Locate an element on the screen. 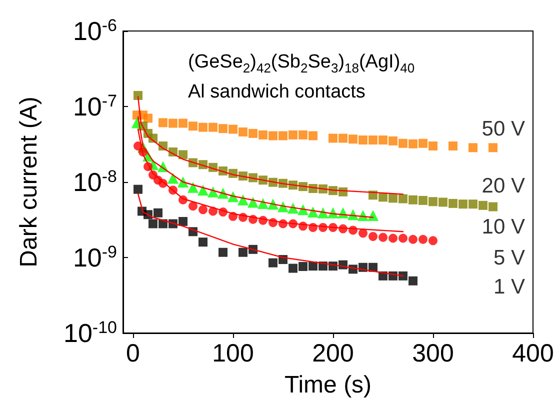 The image size is (558, 414). x-tick-label: 200 is located at coordinates (333, 354).